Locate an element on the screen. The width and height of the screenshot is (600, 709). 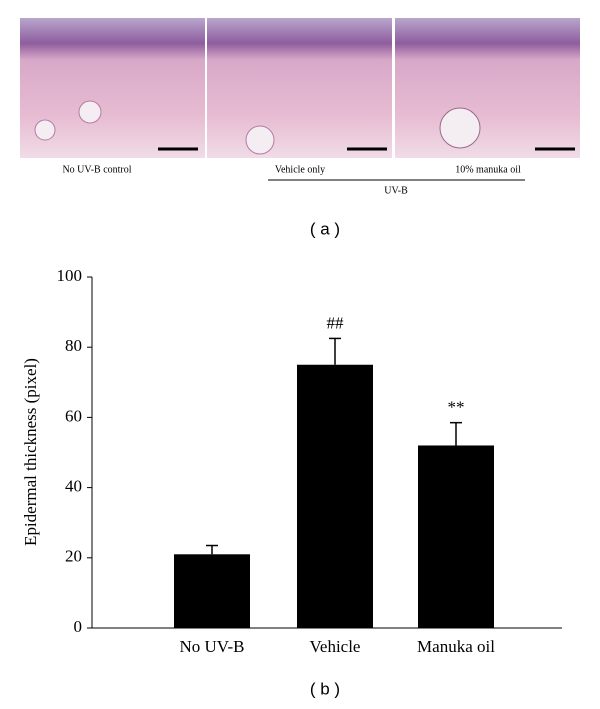
image-label: Vehicle only is located at coordinates (300, 169).